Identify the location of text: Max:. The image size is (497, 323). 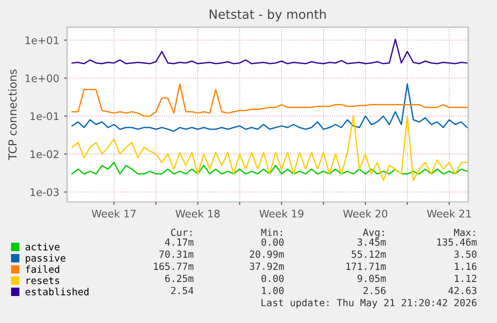
(464, 232).